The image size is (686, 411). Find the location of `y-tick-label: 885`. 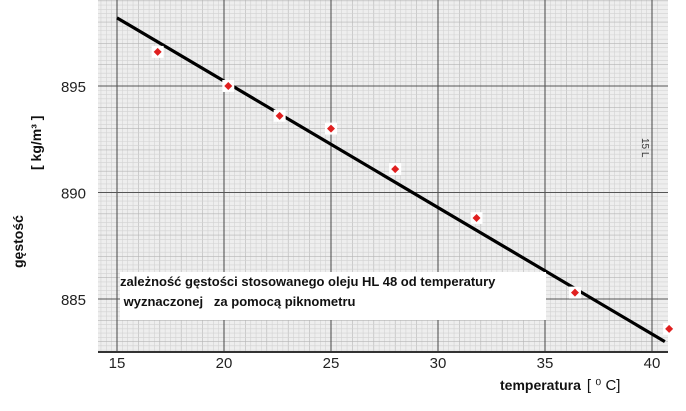

y-tick-label: 885 is located at coordinates (73, 300).